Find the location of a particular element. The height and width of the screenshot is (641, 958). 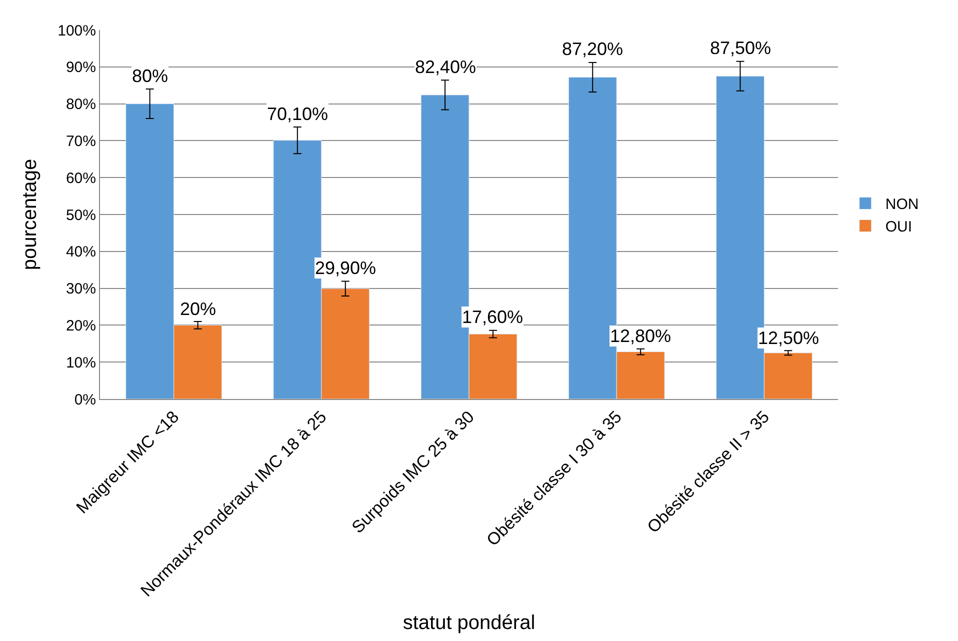

data-label: 70,10% is located at coordinates (297, 114).